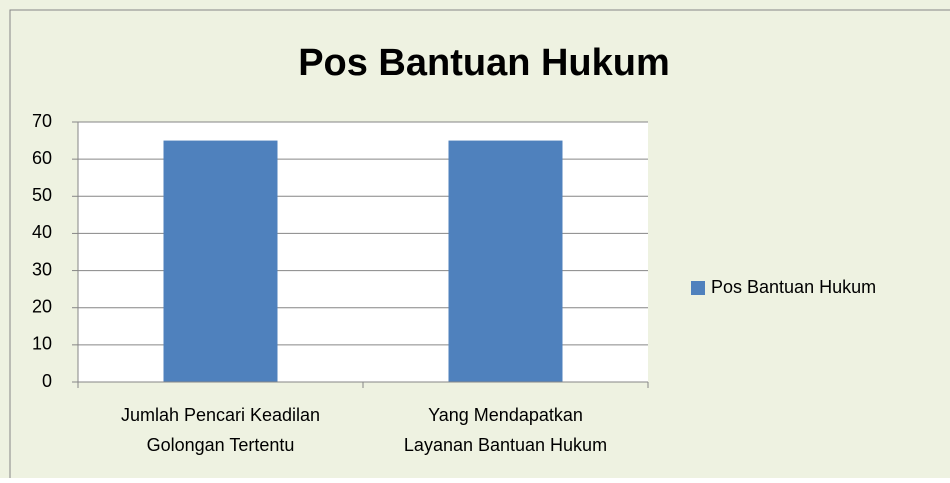 This screenshot has width=950, height=483. What do you see at coordinates (42, 306) in the screenshot?
I see `y-tick-label: 20` at bounding box center [42, 306].